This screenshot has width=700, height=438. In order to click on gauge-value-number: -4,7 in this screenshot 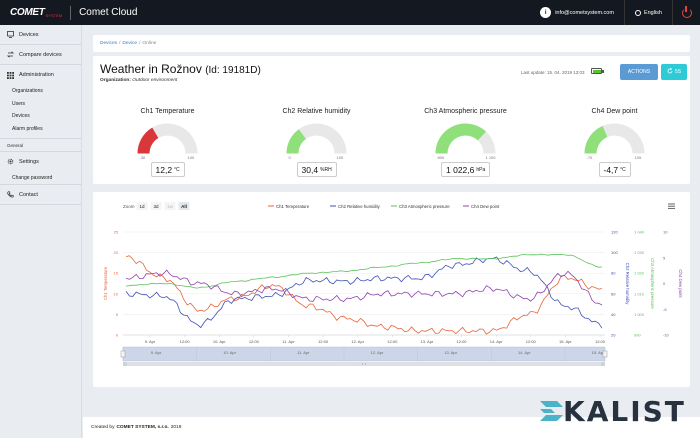, I will do `click(611, 169)`.